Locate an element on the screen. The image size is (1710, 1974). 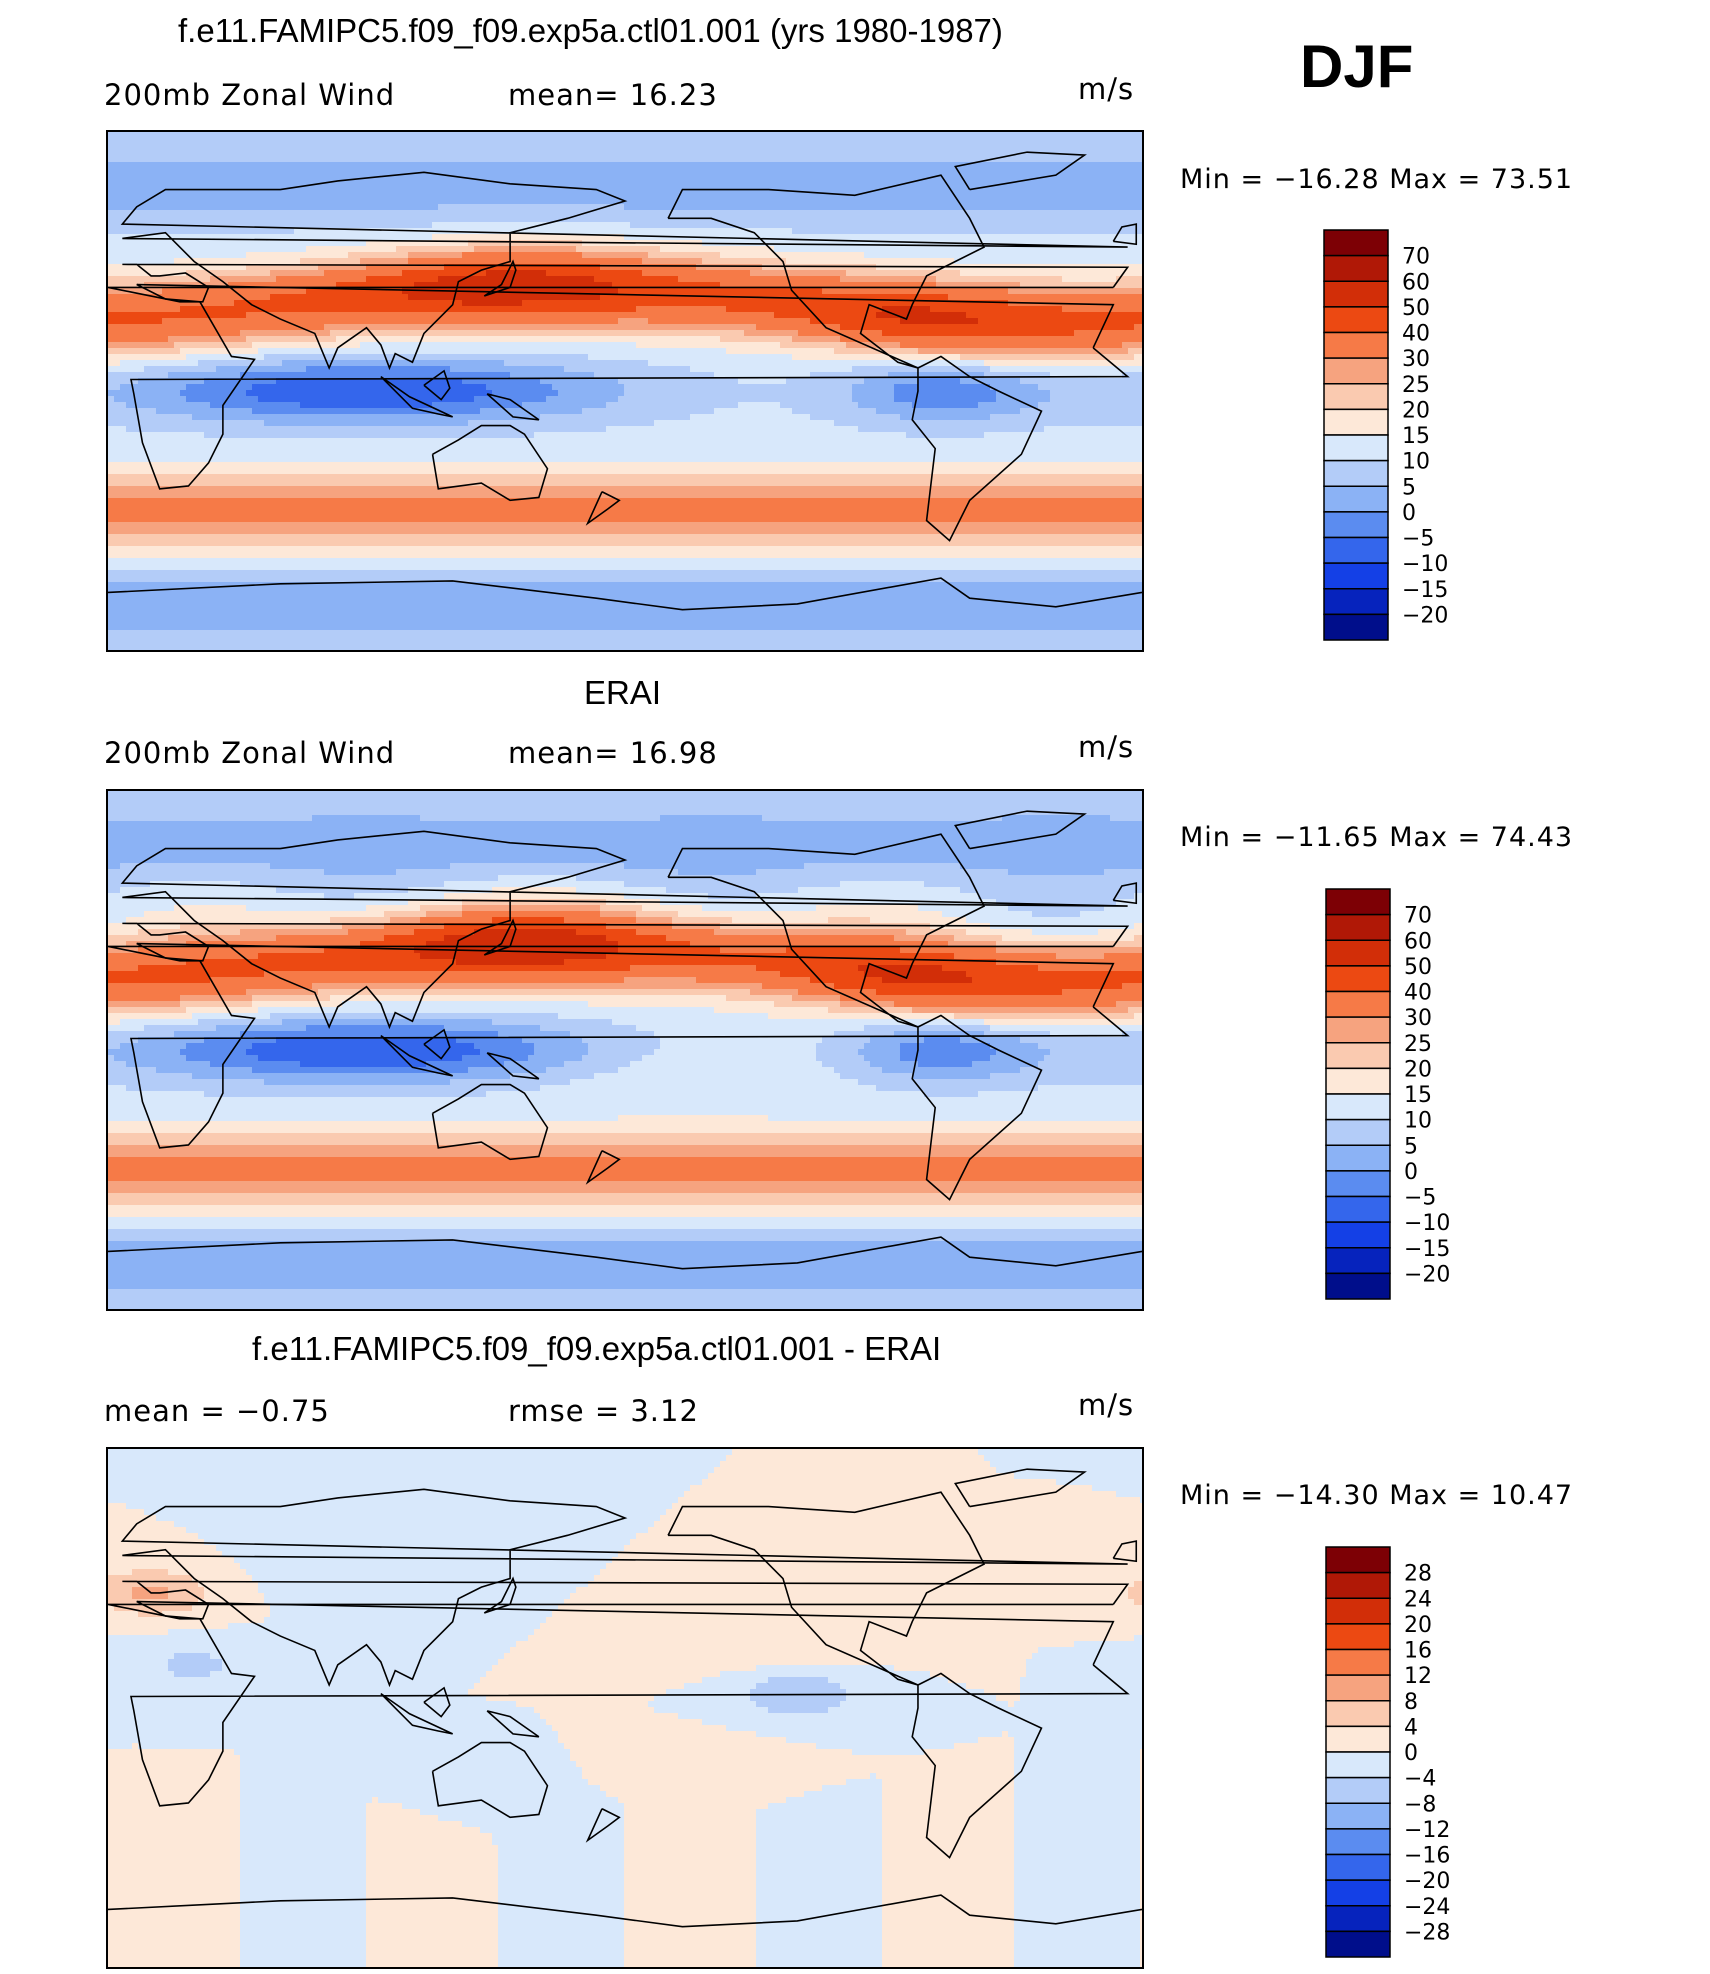
panel-2-minmax: Min = −11.65 Max = 74.43 is located at coordinates (1376, 837).